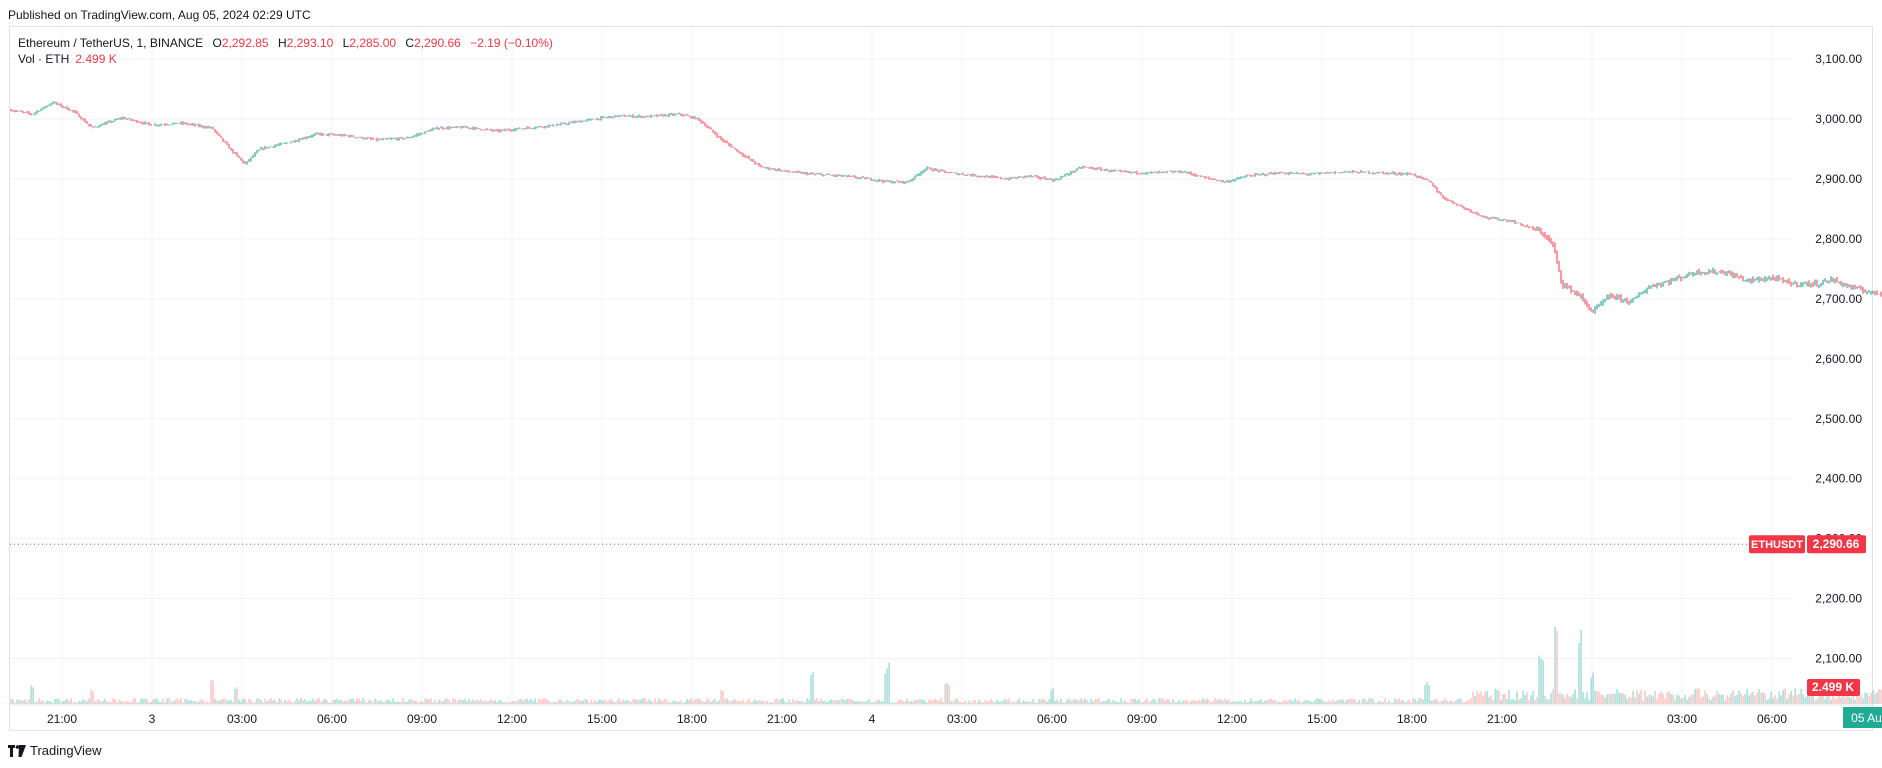 The image size is (1882, 768). I want to click on close-label: C, so click(410, 43).